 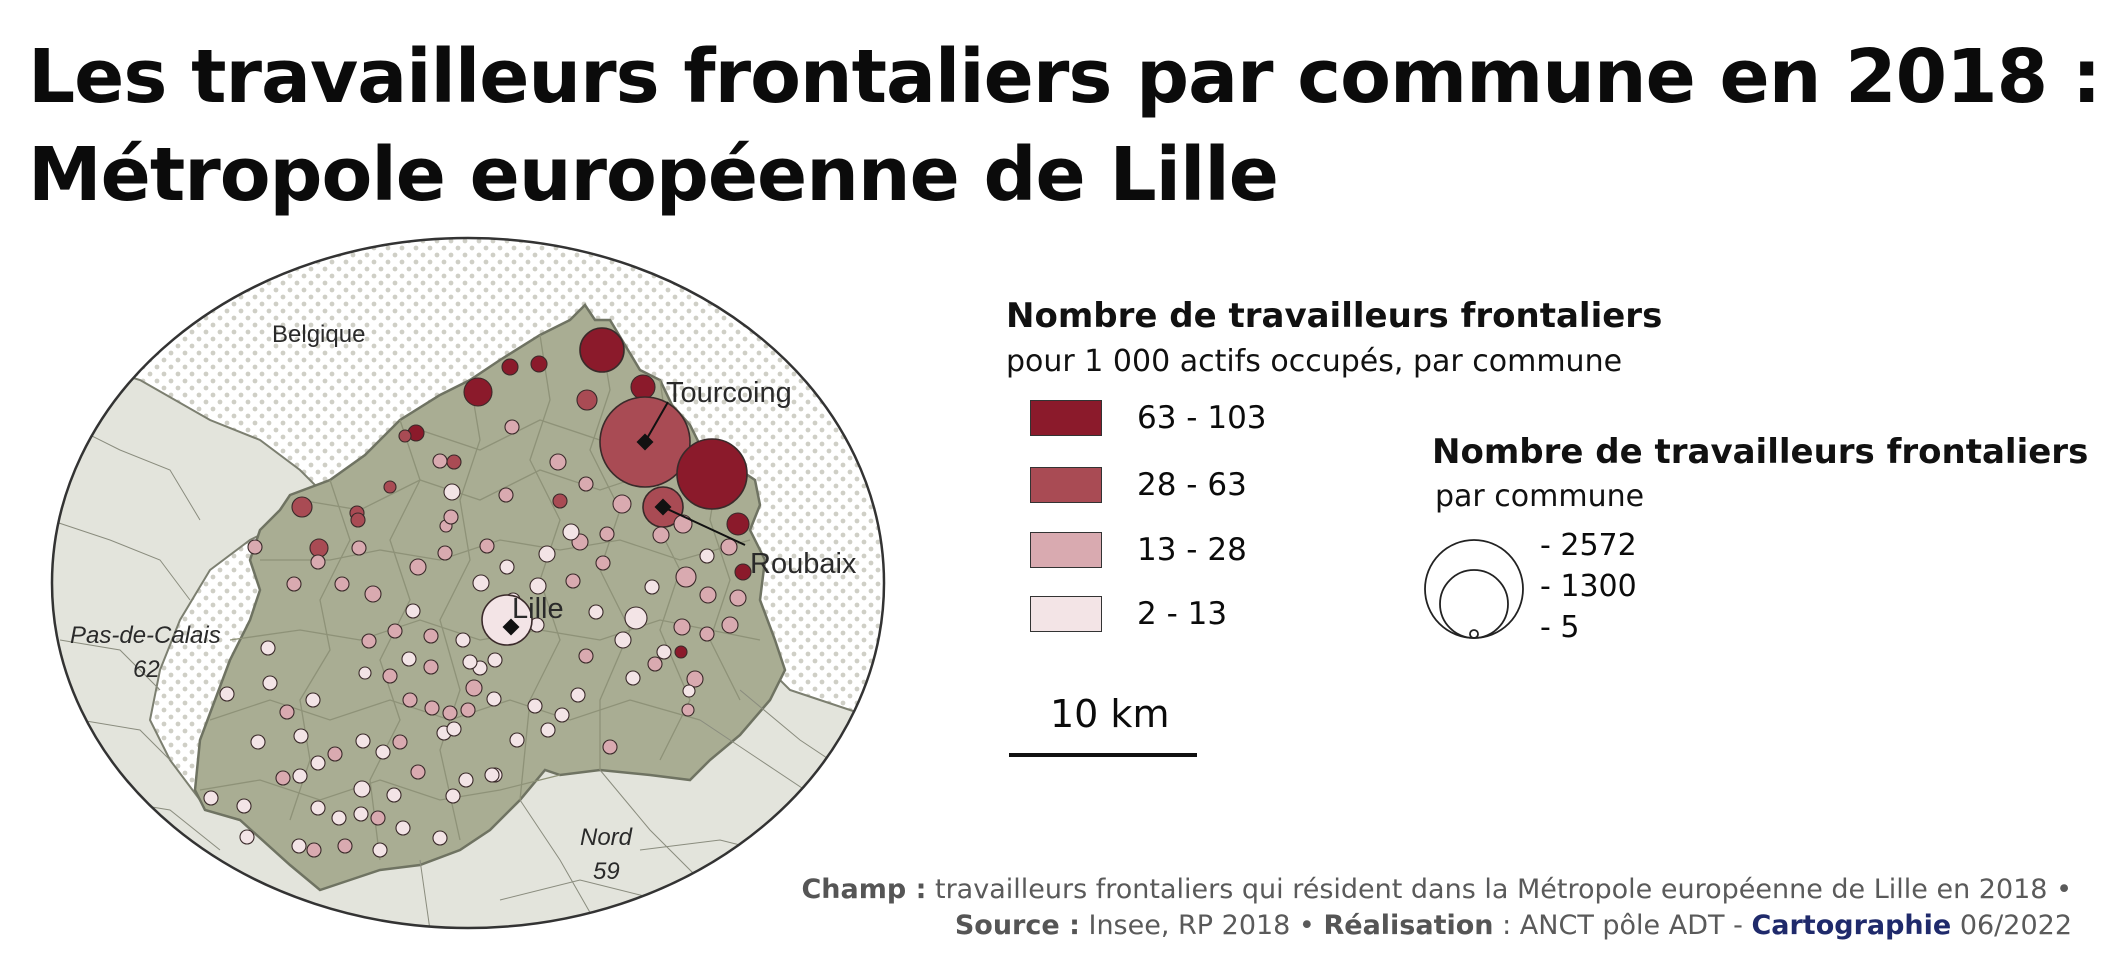 I want to click on title-line-2: Métropole européenne de Lille, so click(x=653, y=175).